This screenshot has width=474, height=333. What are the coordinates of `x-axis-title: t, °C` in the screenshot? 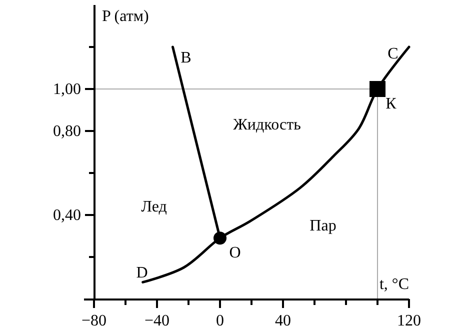 It's located at (394, 284).